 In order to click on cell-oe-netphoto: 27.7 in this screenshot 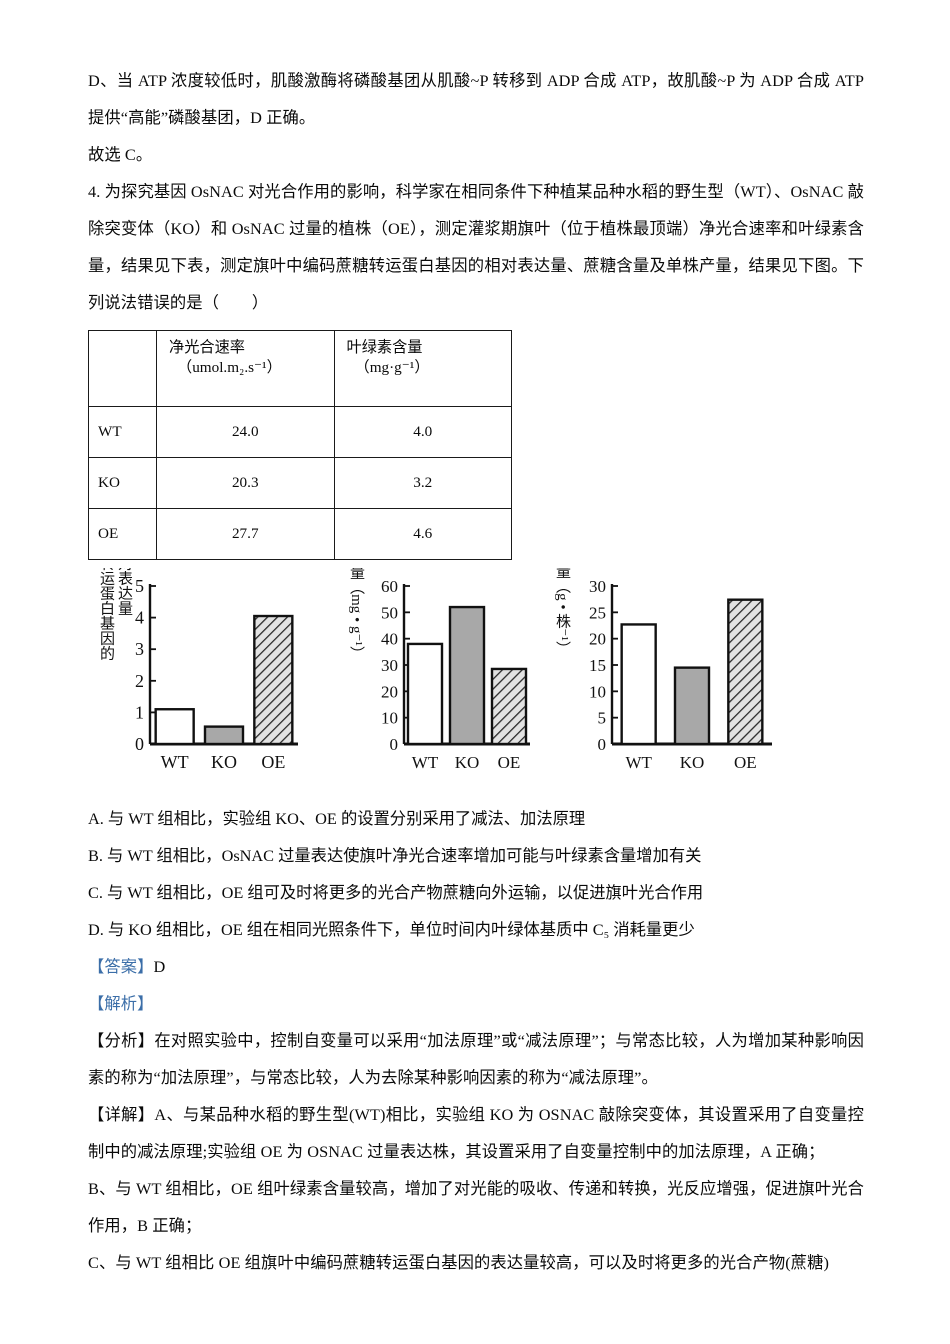, I will do `click(245, 534)`.